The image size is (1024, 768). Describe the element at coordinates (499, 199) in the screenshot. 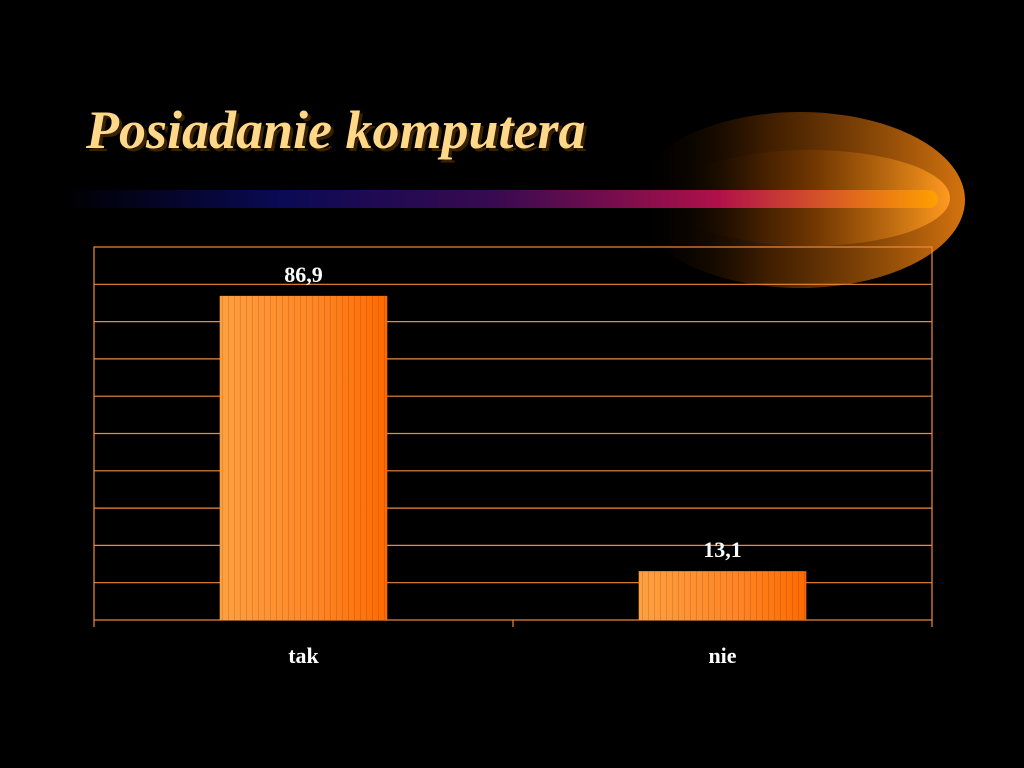

I see `gradient-line` at that location.